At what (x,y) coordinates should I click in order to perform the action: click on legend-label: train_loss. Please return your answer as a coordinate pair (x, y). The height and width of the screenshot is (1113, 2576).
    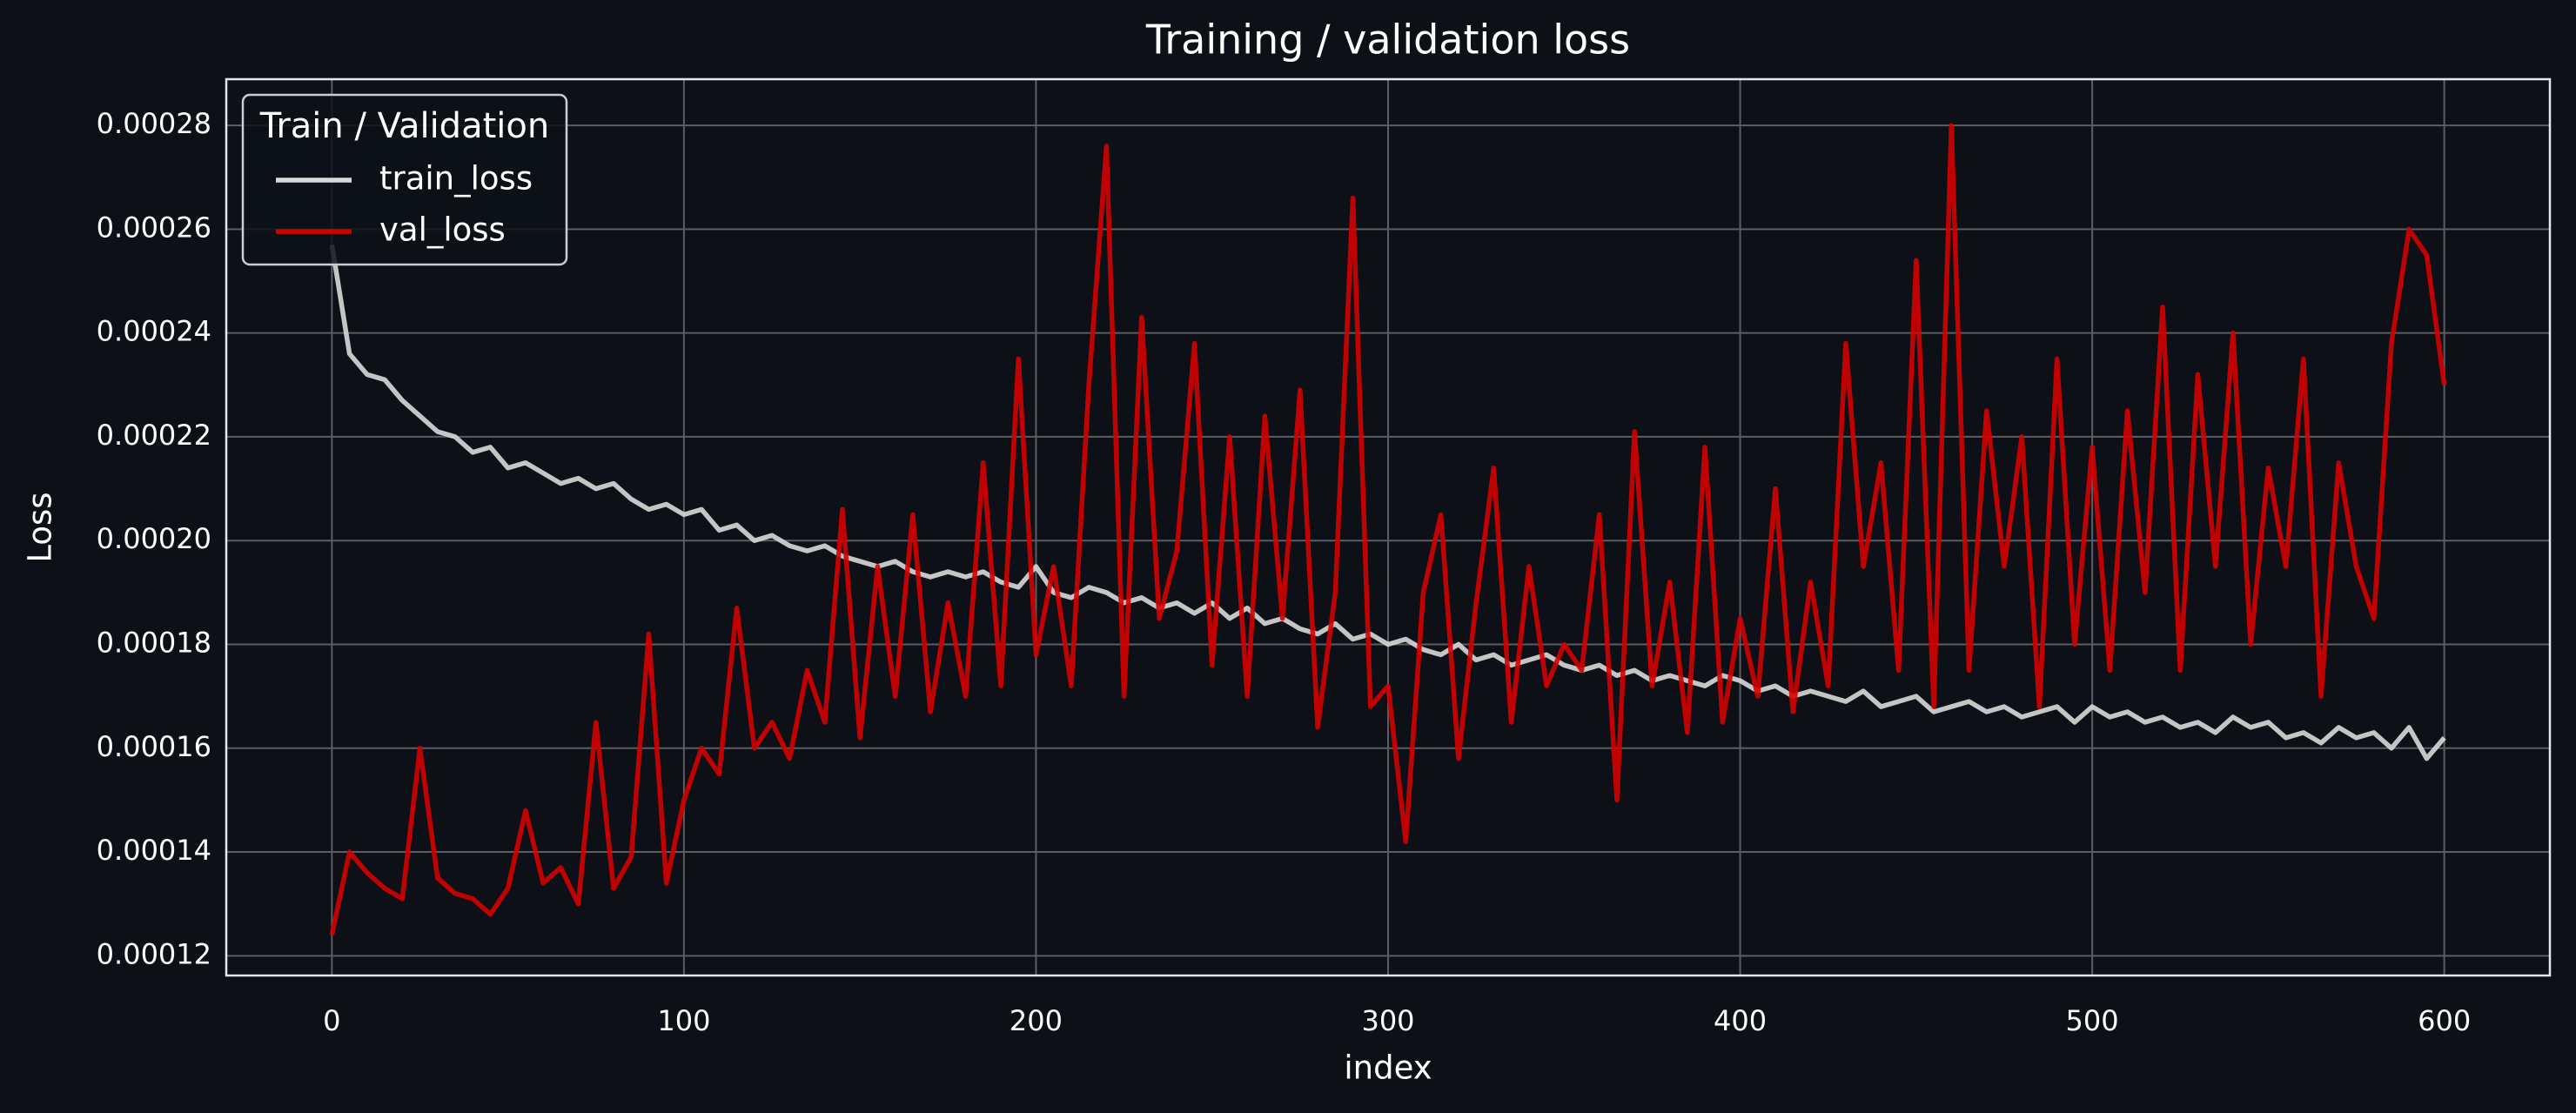
    Looking at the image, I should click on (456, 179).